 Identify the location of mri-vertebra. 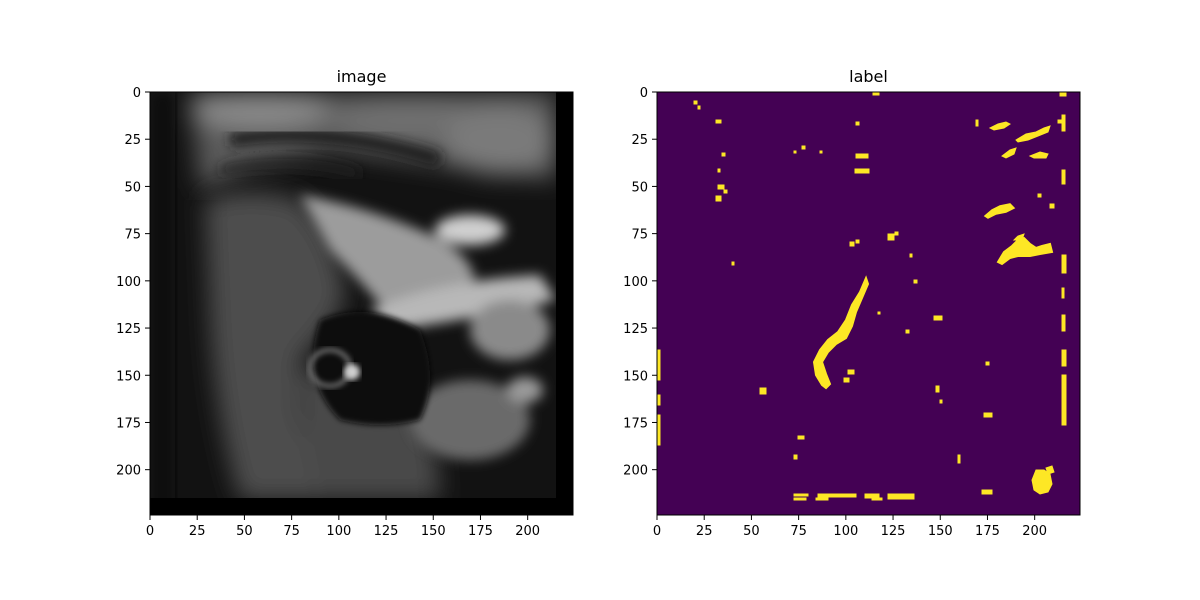
(334, 368).